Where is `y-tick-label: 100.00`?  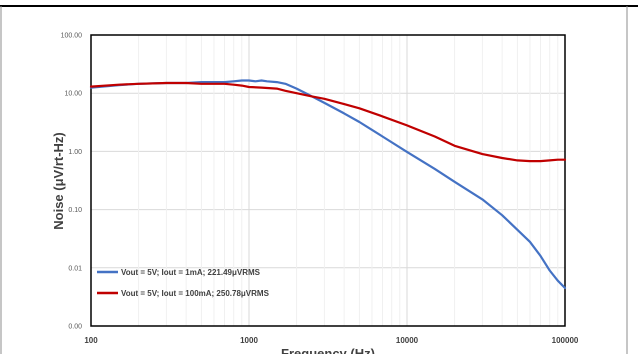 y-tick-label: 100.00 is located at coordinates (72, 36).